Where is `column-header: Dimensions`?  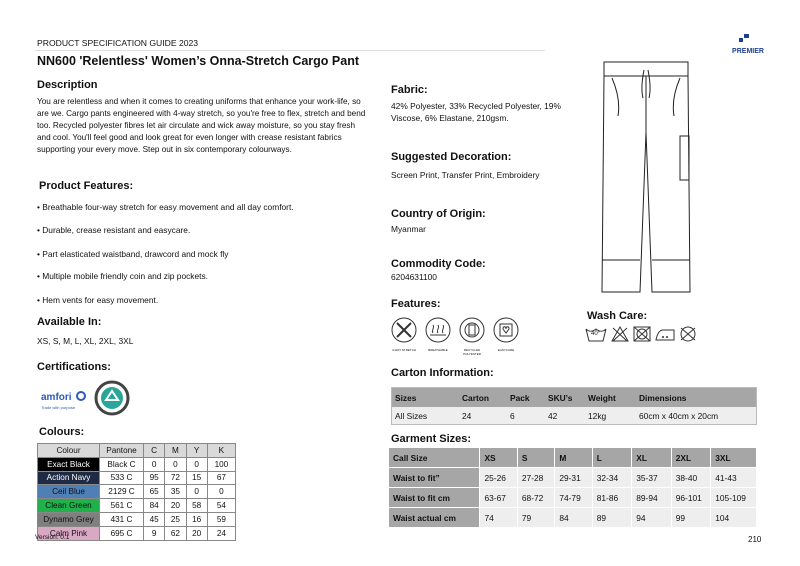 column-header: Dimensions is located at coordinates (663, 397).